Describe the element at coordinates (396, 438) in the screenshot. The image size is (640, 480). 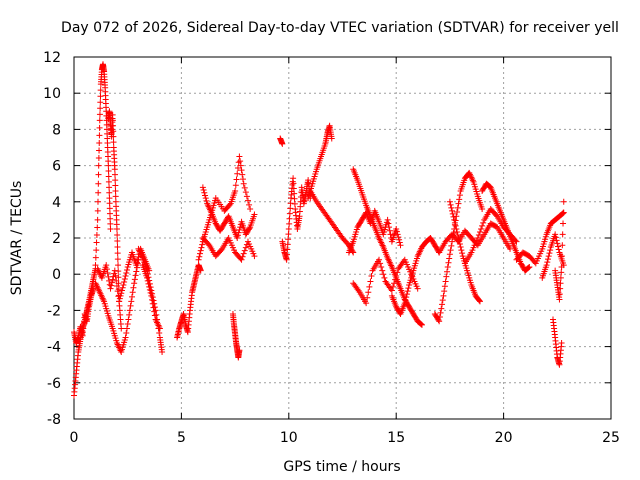
I see `x-tick-label: 15` at that location.